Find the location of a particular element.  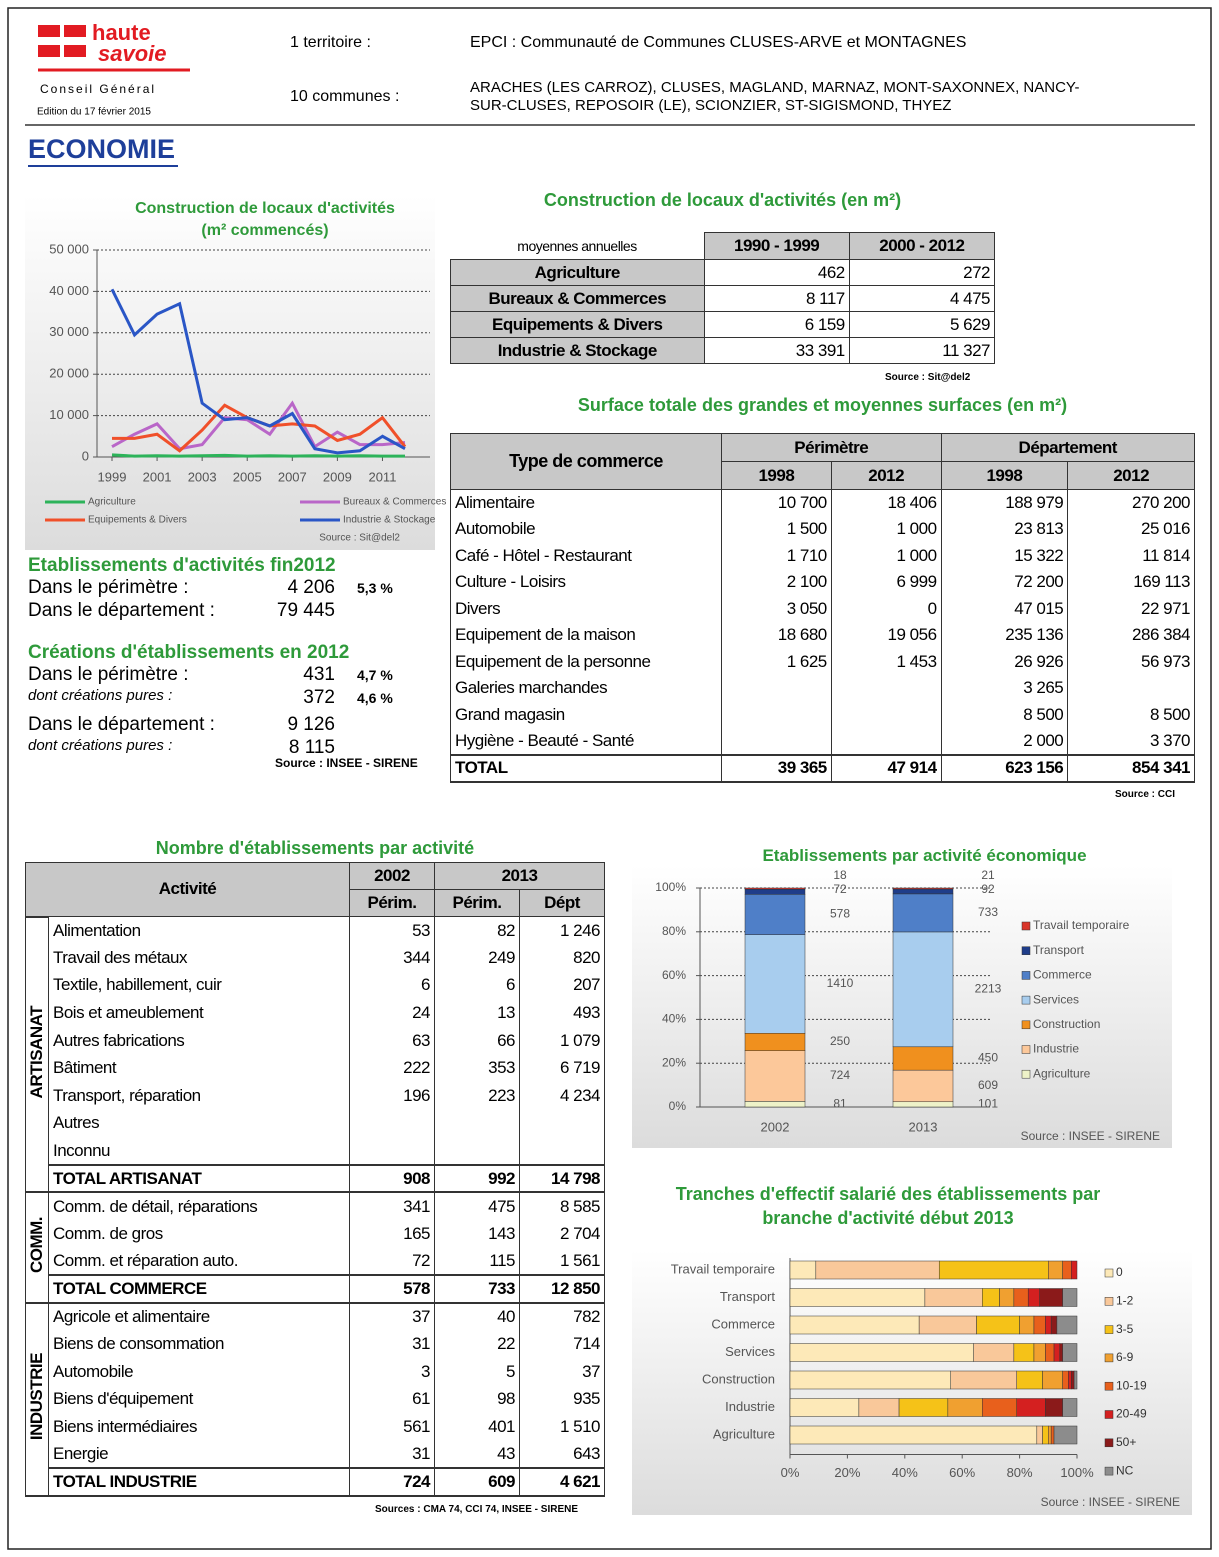

table-cell: TOTAL INDUSTRIE is located at coordinates (199, 1482).